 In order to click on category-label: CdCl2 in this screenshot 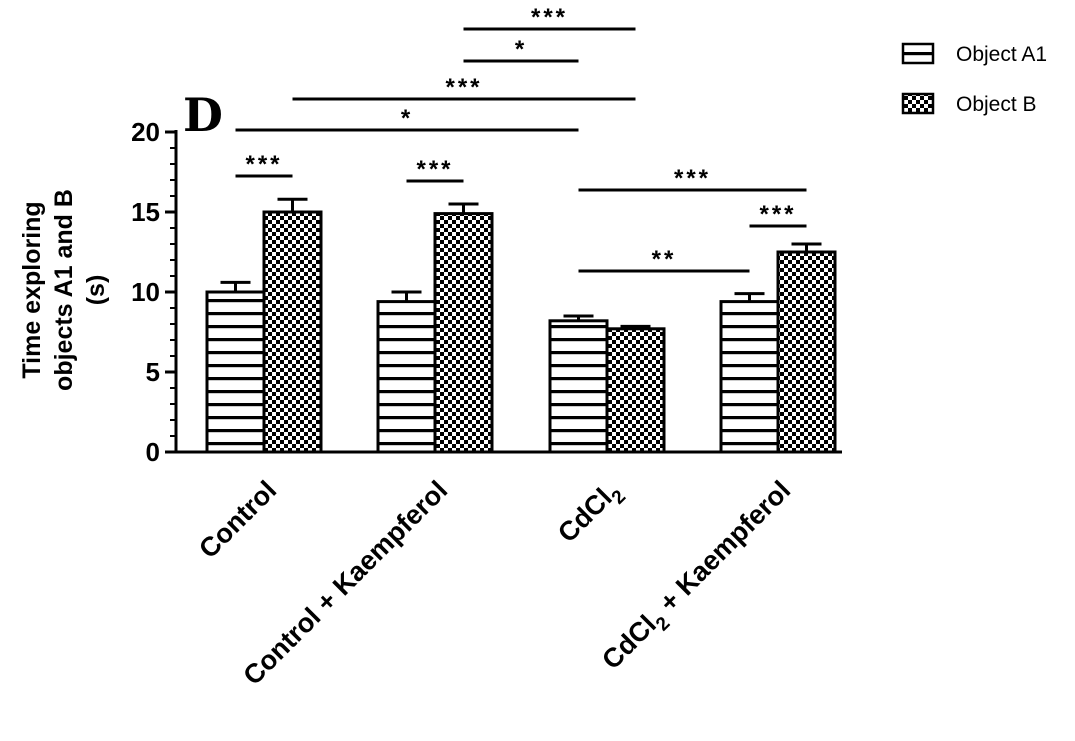, I will do `click(591, 514)`.